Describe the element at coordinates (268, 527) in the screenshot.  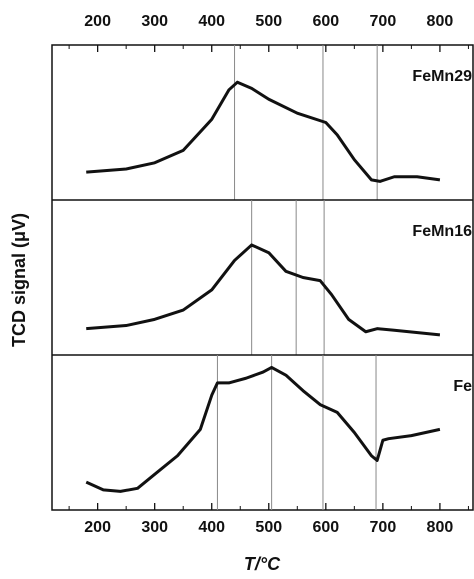
I see `x-tick-label: 500` at that location.